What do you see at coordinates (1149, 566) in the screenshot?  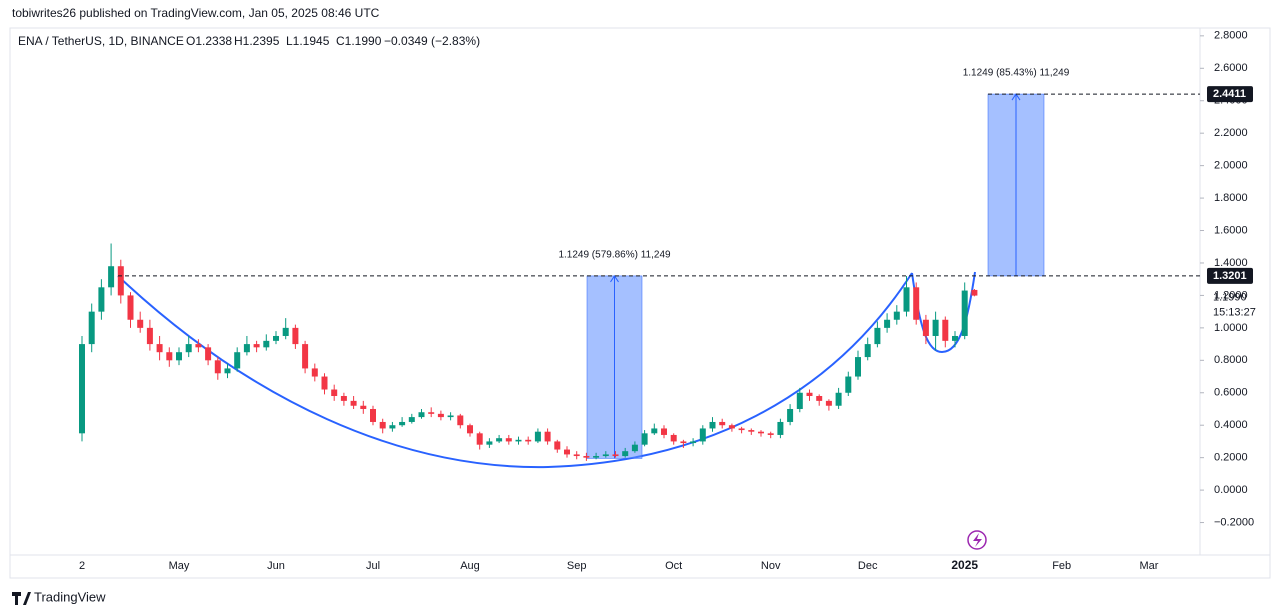 I see `x-tick-label: Mar` at bounding box center [1149, 566].